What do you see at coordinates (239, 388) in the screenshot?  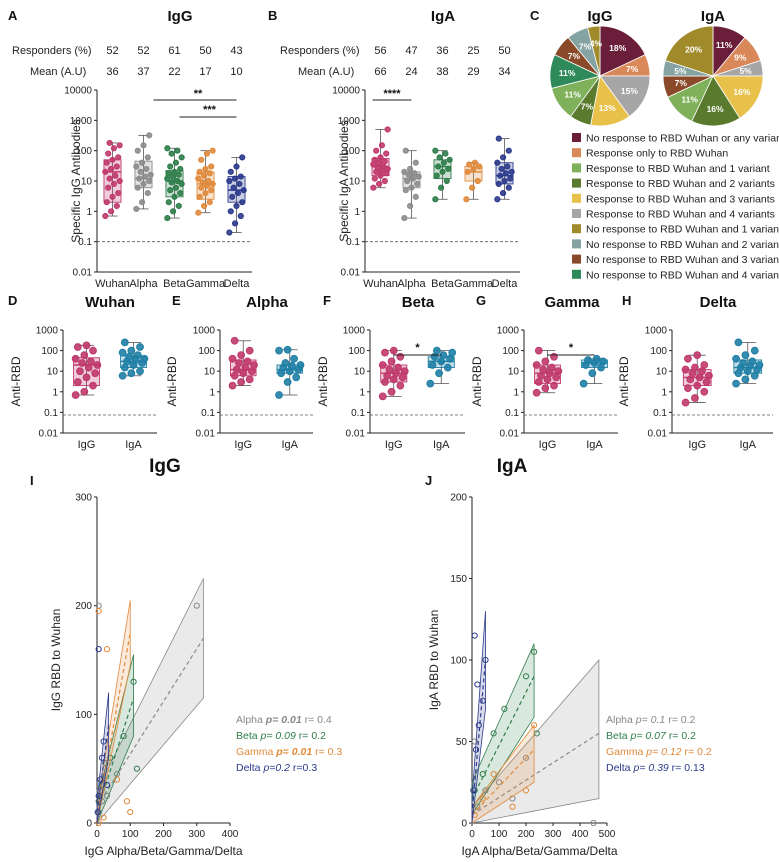 I see `panel-e-boxplot: 0.01 0.1 1 10 100 1000 Anti-RBD IgG IgA` at bounding box center [239, 388].